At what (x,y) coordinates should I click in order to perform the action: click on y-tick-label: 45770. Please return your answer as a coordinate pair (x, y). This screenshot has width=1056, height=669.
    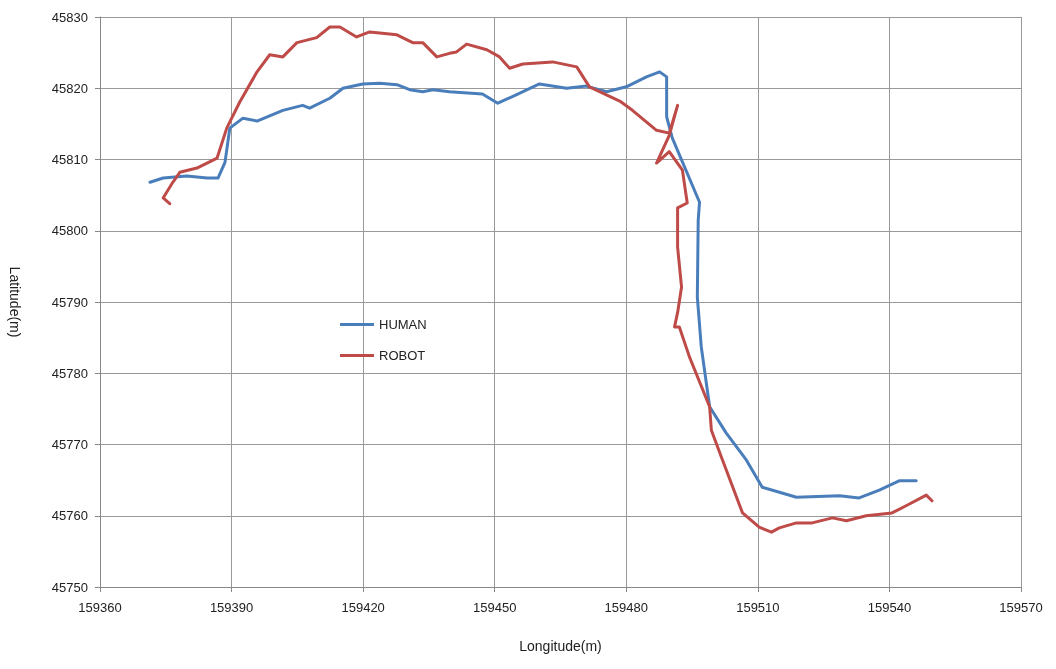
    Looking at the image, I should click on (69, 444).